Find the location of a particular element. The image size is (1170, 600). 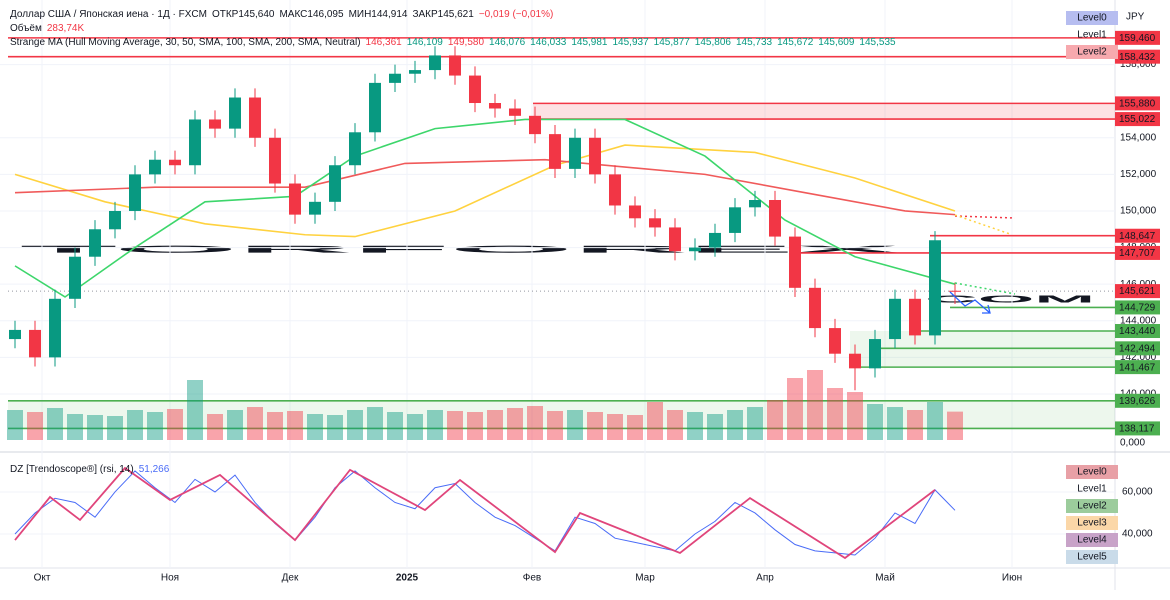

x-tick-label: Ноя is located at coordinates (170, 578).